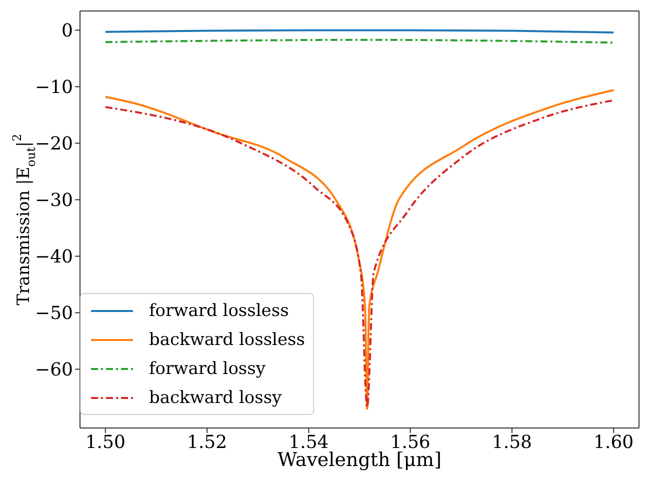 This screenshot has width=645, height=488. I want to click on y-tick-label: −40, so click(54, 257).